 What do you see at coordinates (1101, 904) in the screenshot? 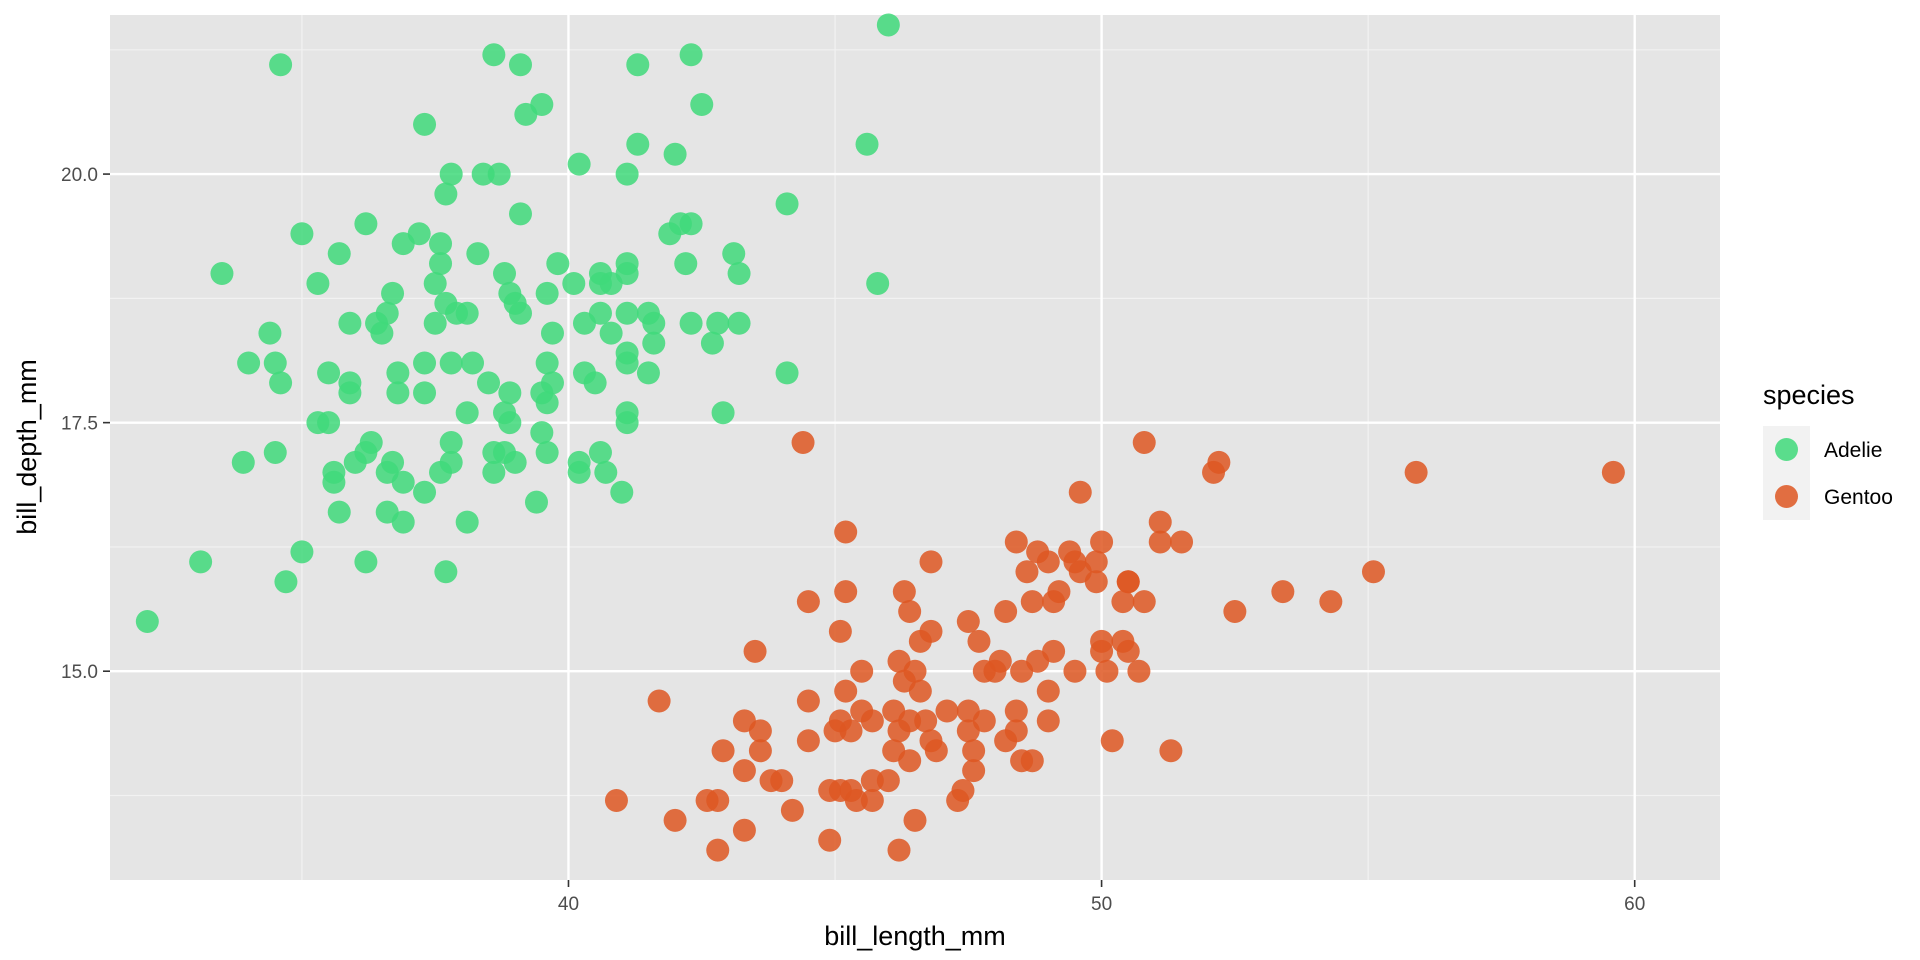
I see `x-tick-label: 50` at bounding box center [1101, 904].